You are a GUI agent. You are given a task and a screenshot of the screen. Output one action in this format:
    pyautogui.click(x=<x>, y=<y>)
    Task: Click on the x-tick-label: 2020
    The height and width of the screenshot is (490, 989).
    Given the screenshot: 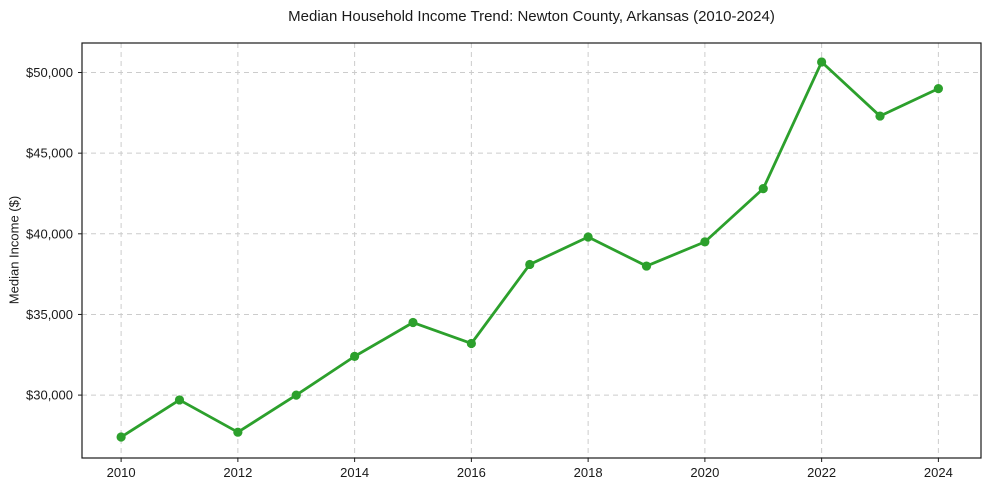 What is the action you would take?
    pyautogui.click(x=704, y=472)
    